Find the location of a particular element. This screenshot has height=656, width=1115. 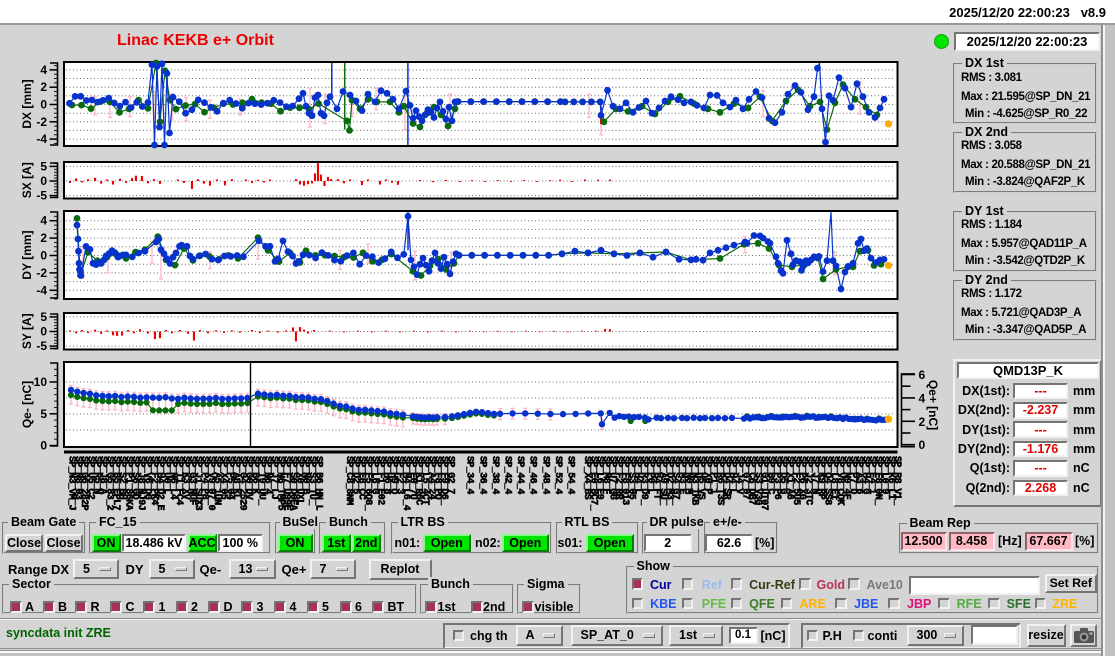

svg-text: SP_F5_6Q8_ is located at coordinates (367, 484).